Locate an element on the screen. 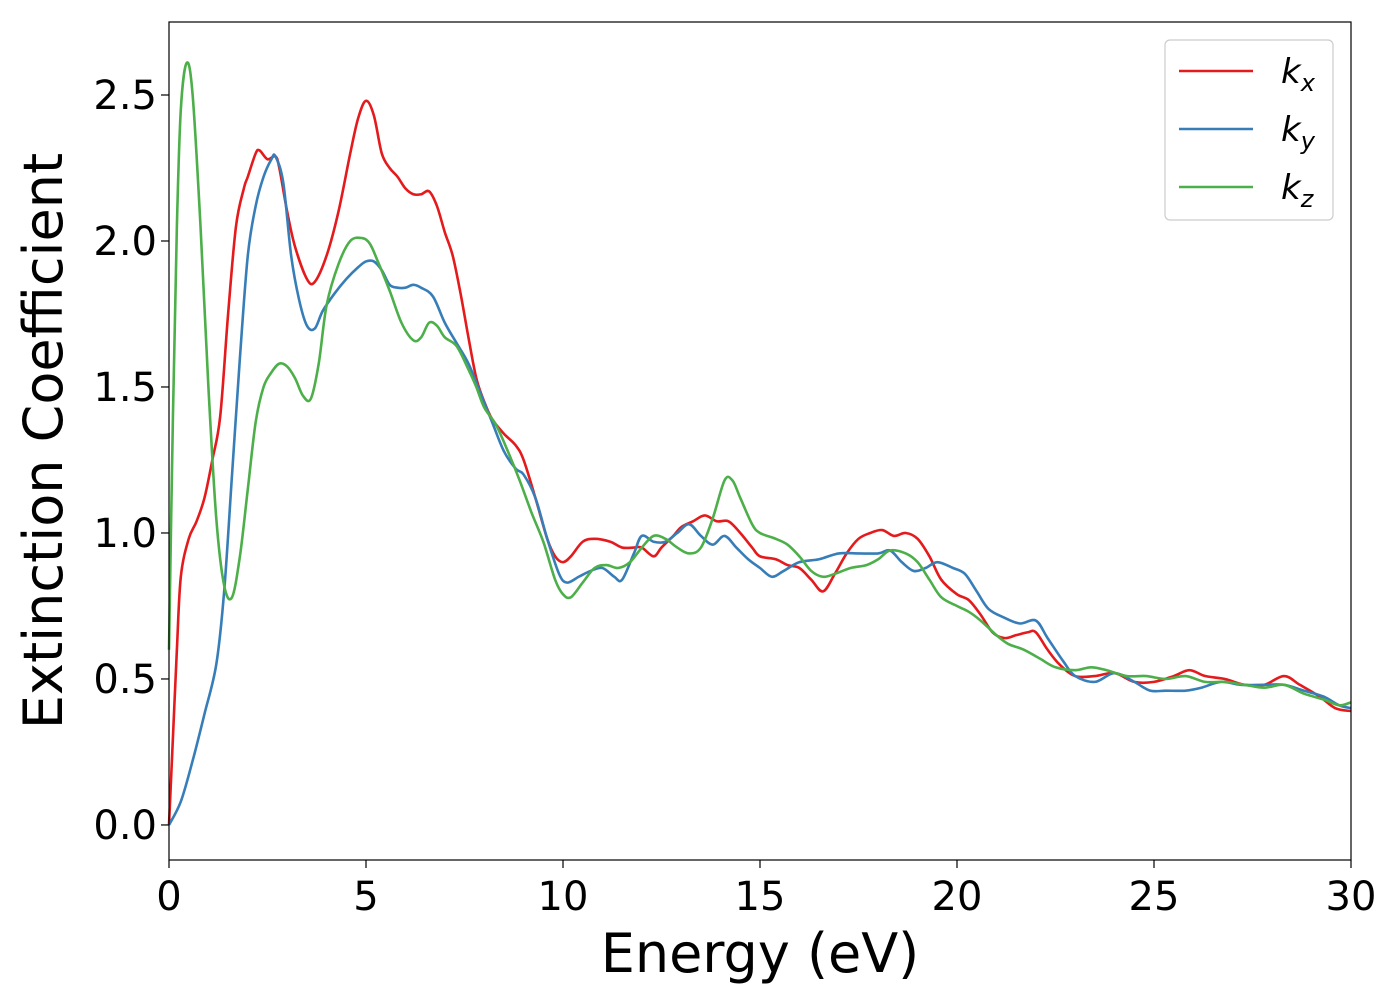  y-tick-label: 0.0 is located at coordinates (125, 826).